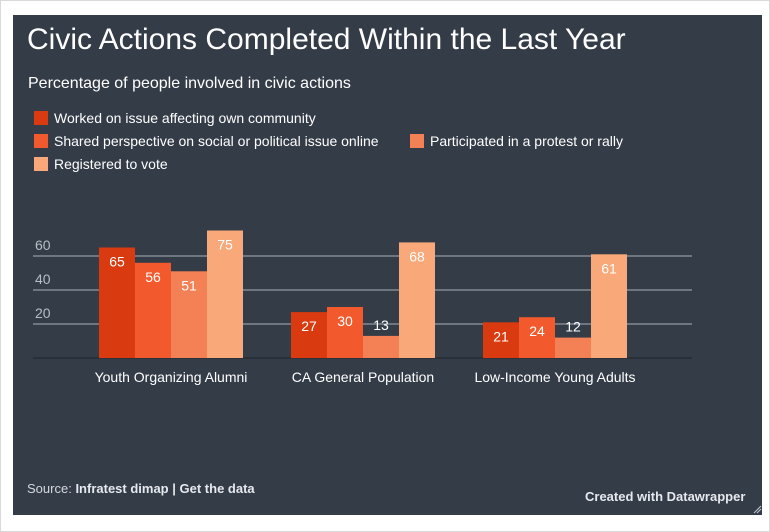 The height and width of the screenshot is (532, 770). I want to click on legend-item-protest: Participated in a protest or rally, so click(516, 141).